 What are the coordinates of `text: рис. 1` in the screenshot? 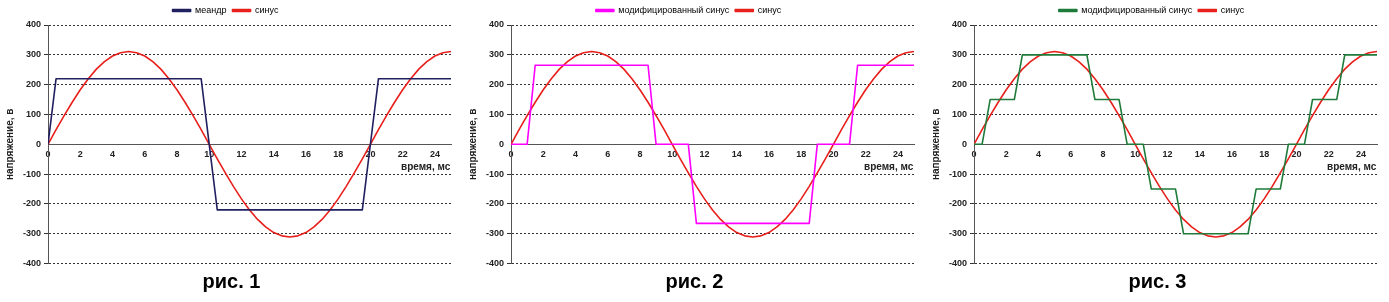 It's located at (231, 281).